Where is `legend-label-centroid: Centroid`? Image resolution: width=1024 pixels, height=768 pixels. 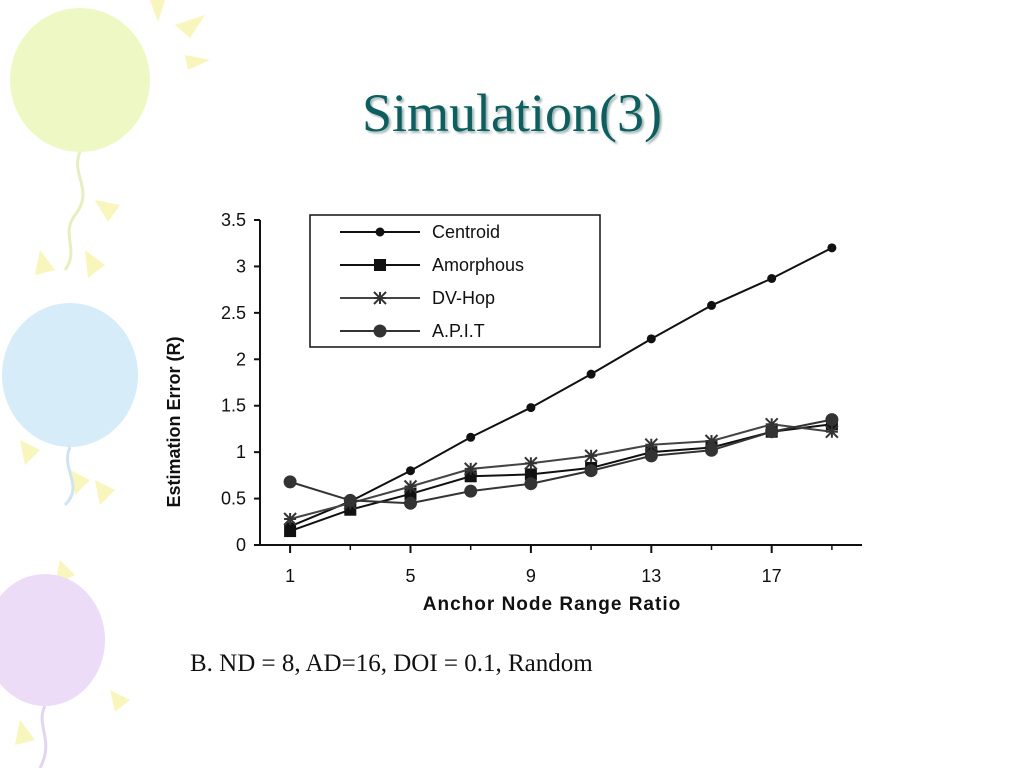 legend-label-centroid: Centroid is located at coordinates (466, 232).